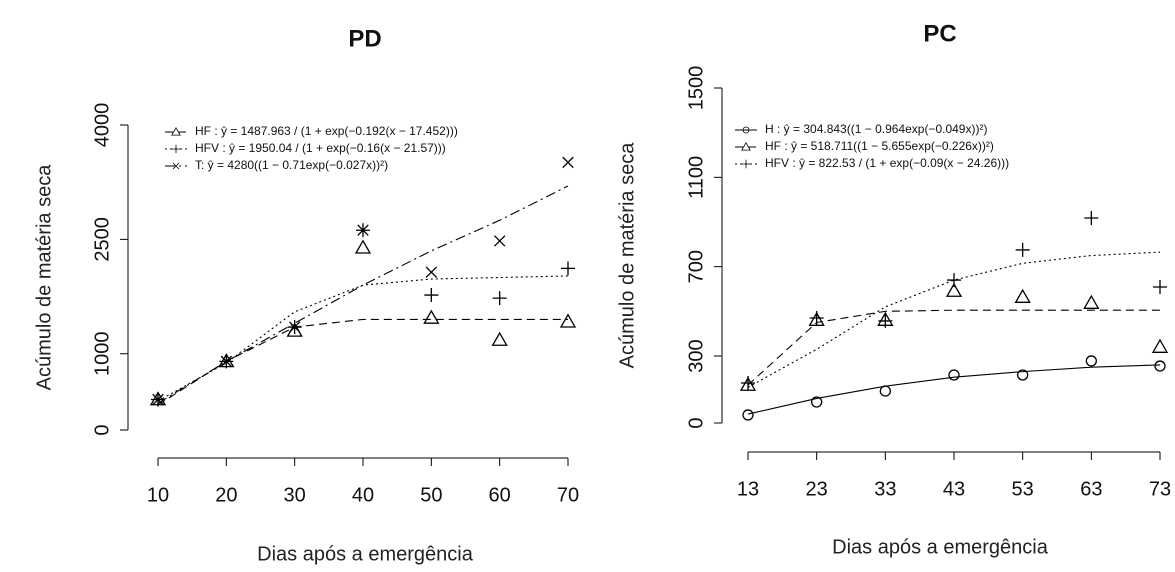  Describe the element at coordinates (226, 495) in the screenshot. I see `x-tick-label: 20` at that location.